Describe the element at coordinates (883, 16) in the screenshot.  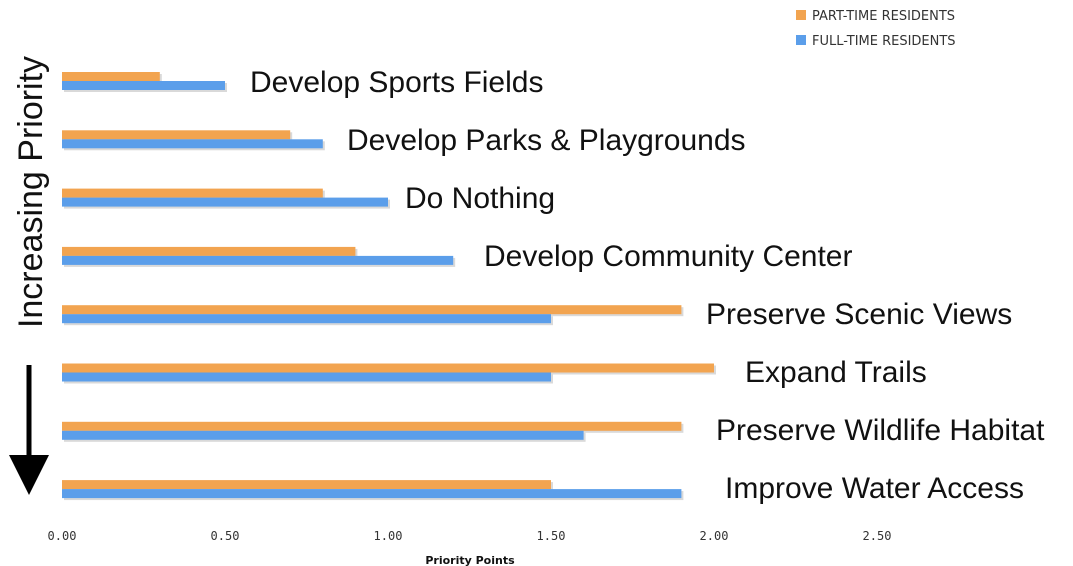
I see `legend-label-part-time: PART-TIME RESIDENTS` at that location.